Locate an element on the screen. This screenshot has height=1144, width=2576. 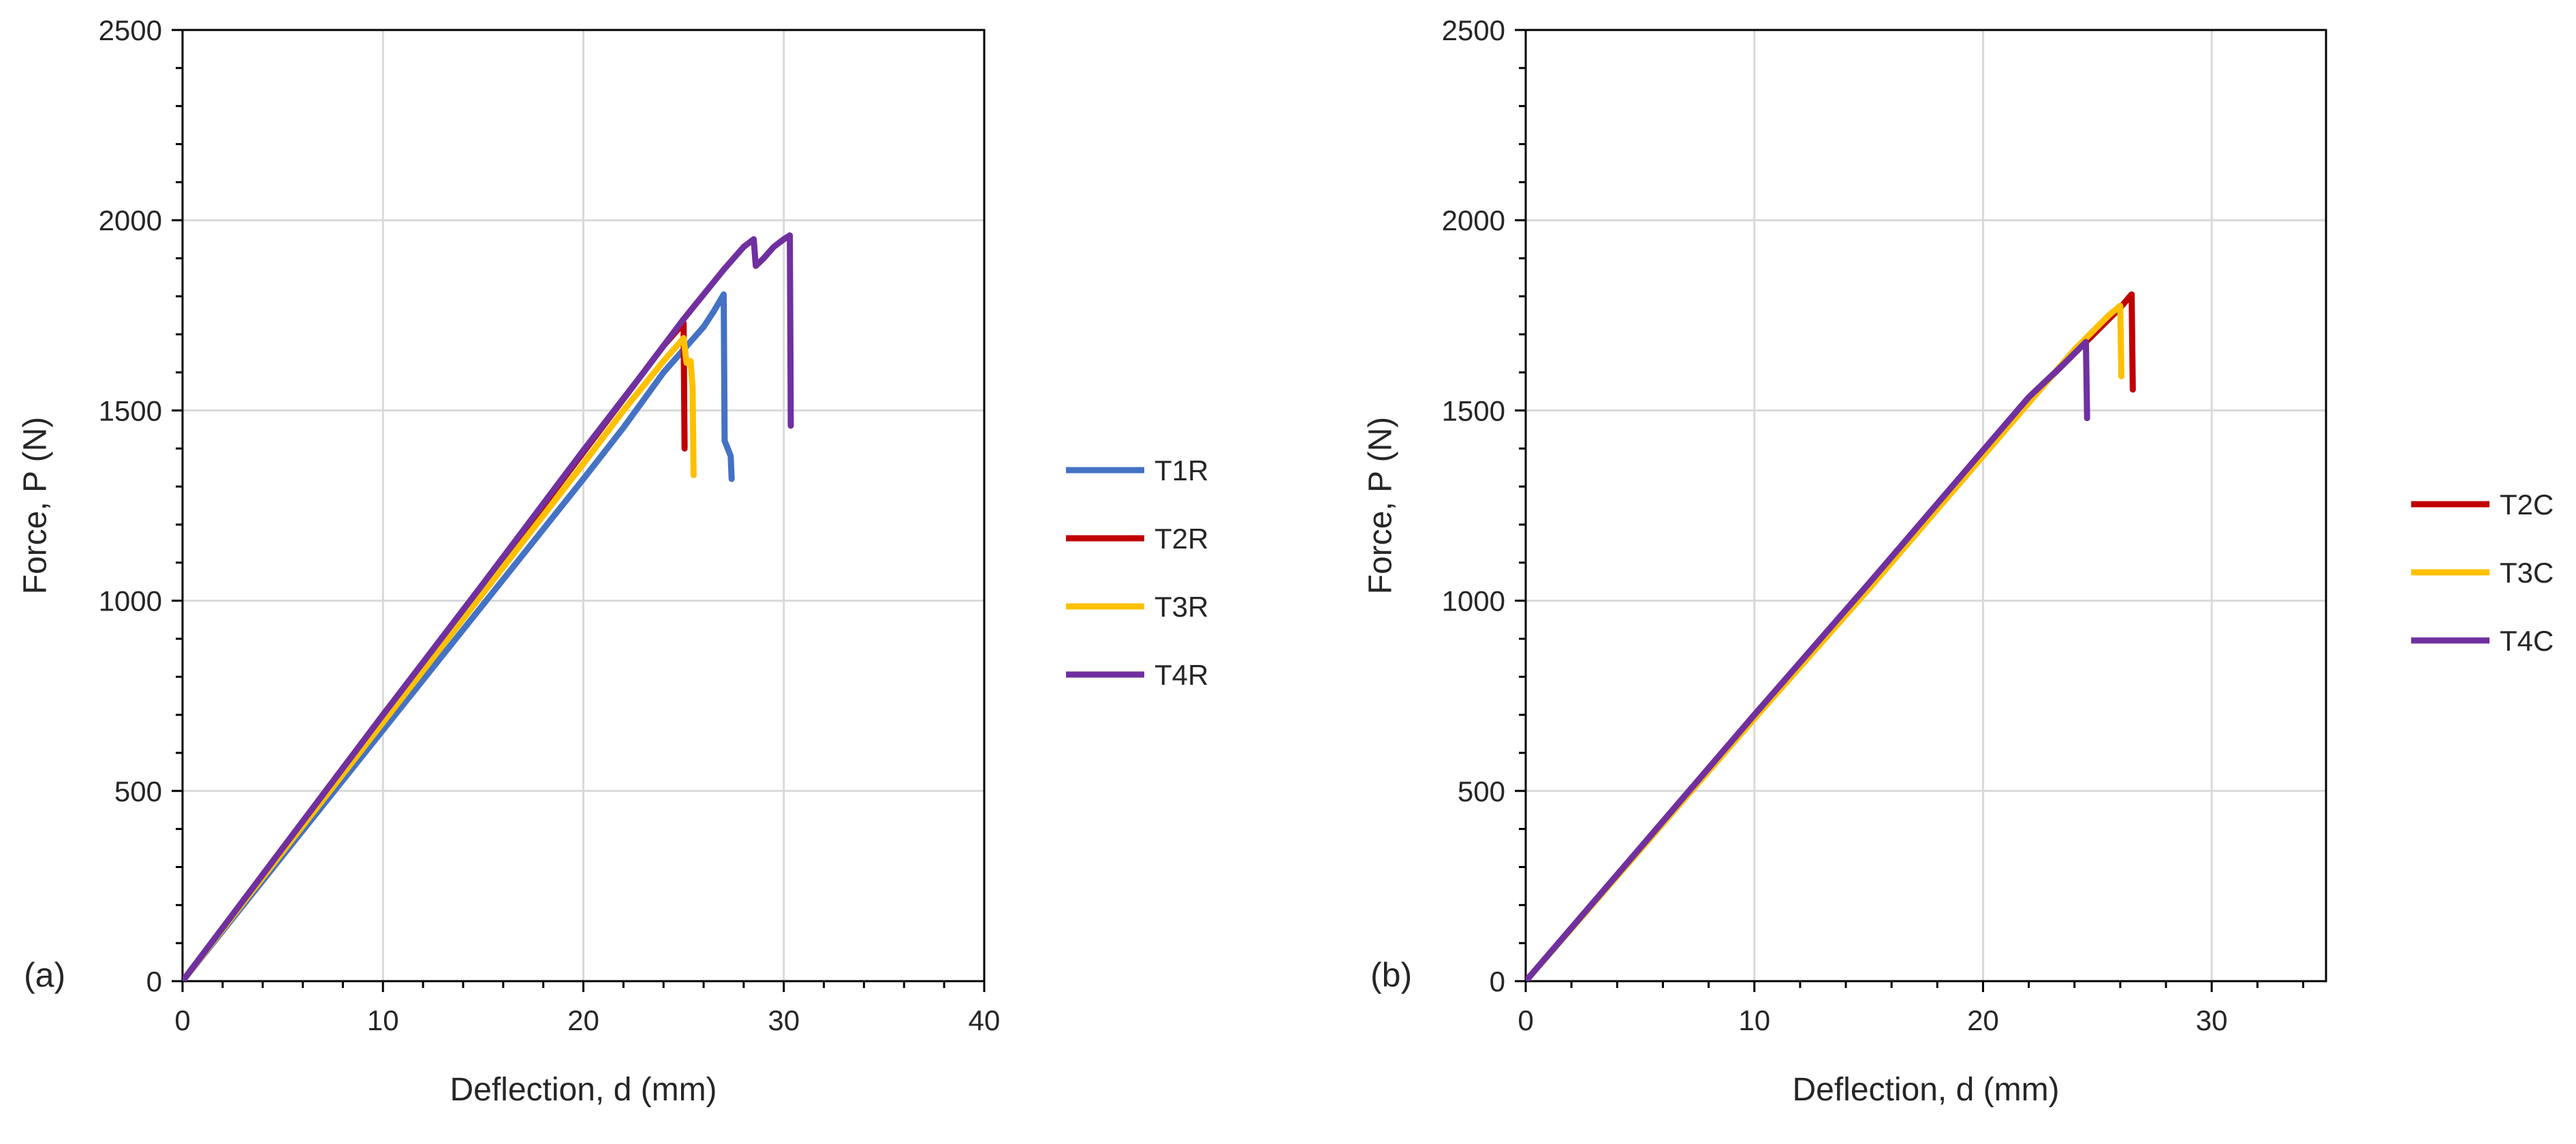
series-group is located at coordinates (1831, 636).